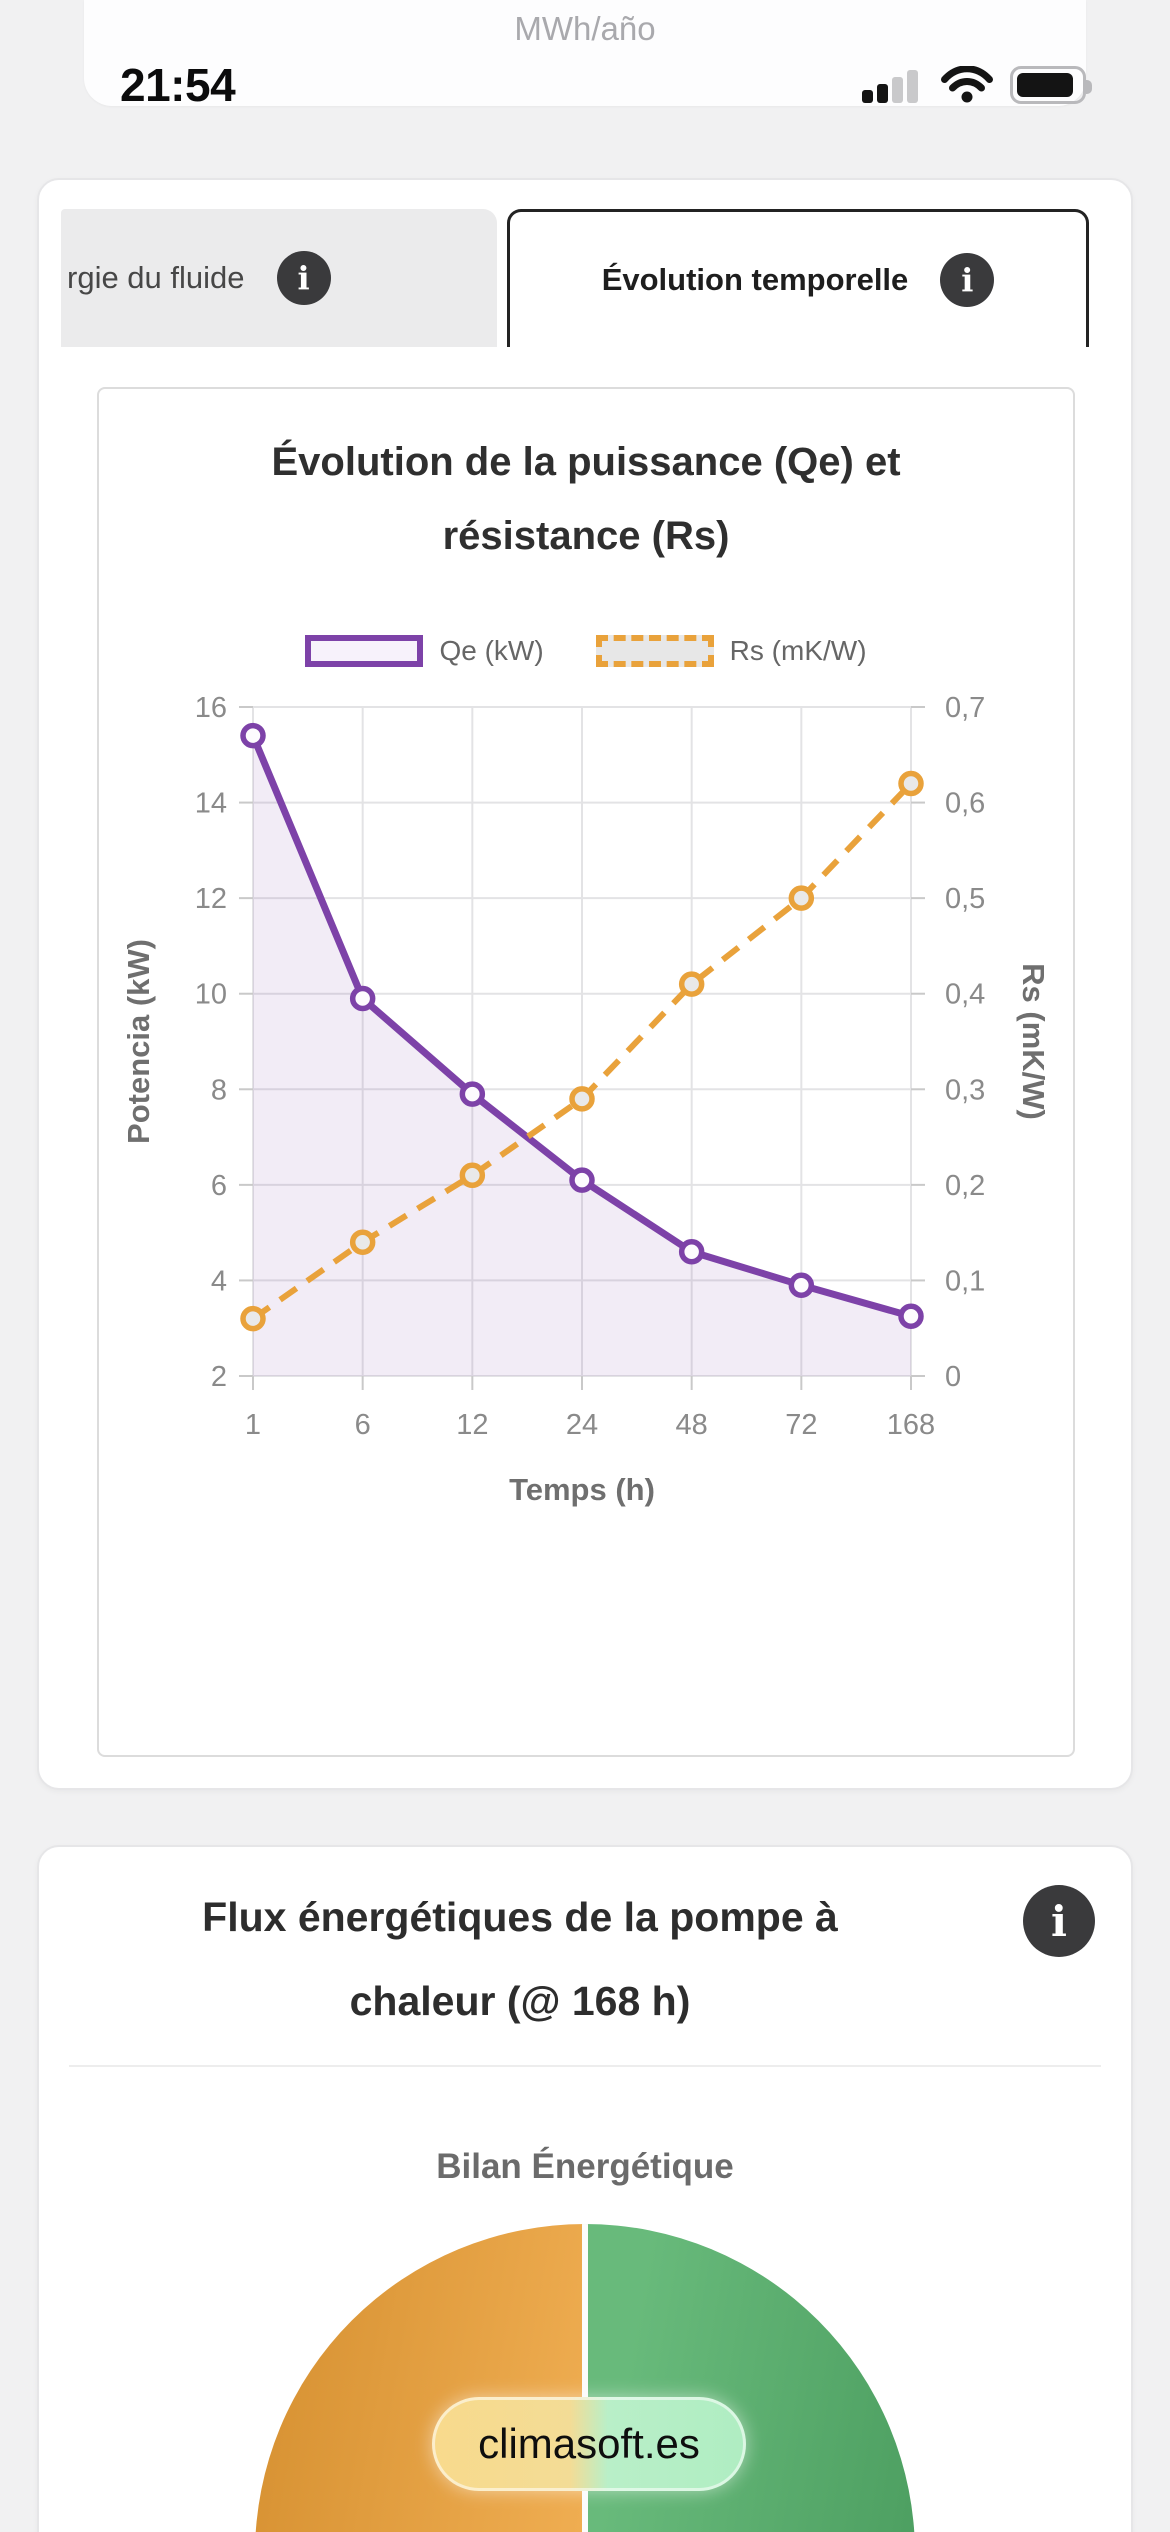  Describe the element at coordinates (965, 709) in the screenshot. I see `right-tick: 0,7` at that location.